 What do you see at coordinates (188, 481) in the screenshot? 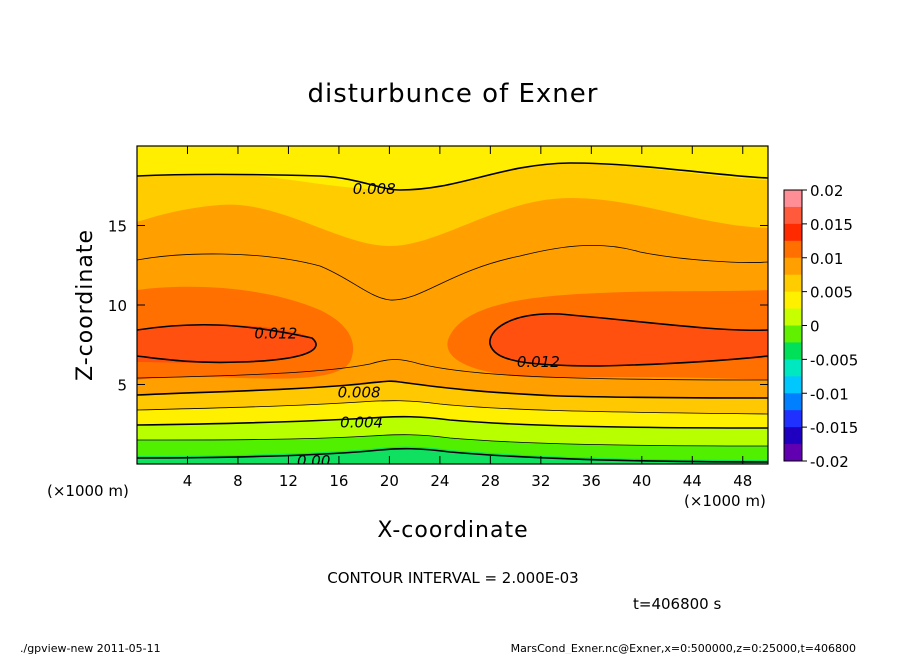
I see `x-tick-label: 4` at bounding box center [188, 481].